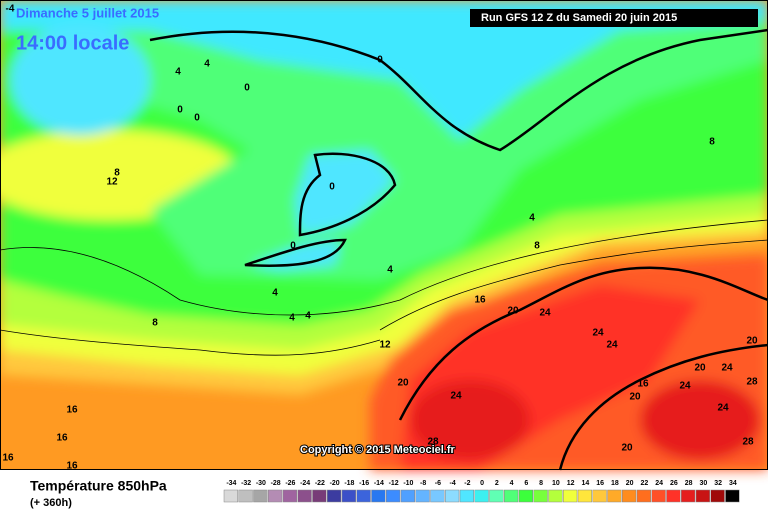  I want to click on scale-label: -30, so click(261, 483).